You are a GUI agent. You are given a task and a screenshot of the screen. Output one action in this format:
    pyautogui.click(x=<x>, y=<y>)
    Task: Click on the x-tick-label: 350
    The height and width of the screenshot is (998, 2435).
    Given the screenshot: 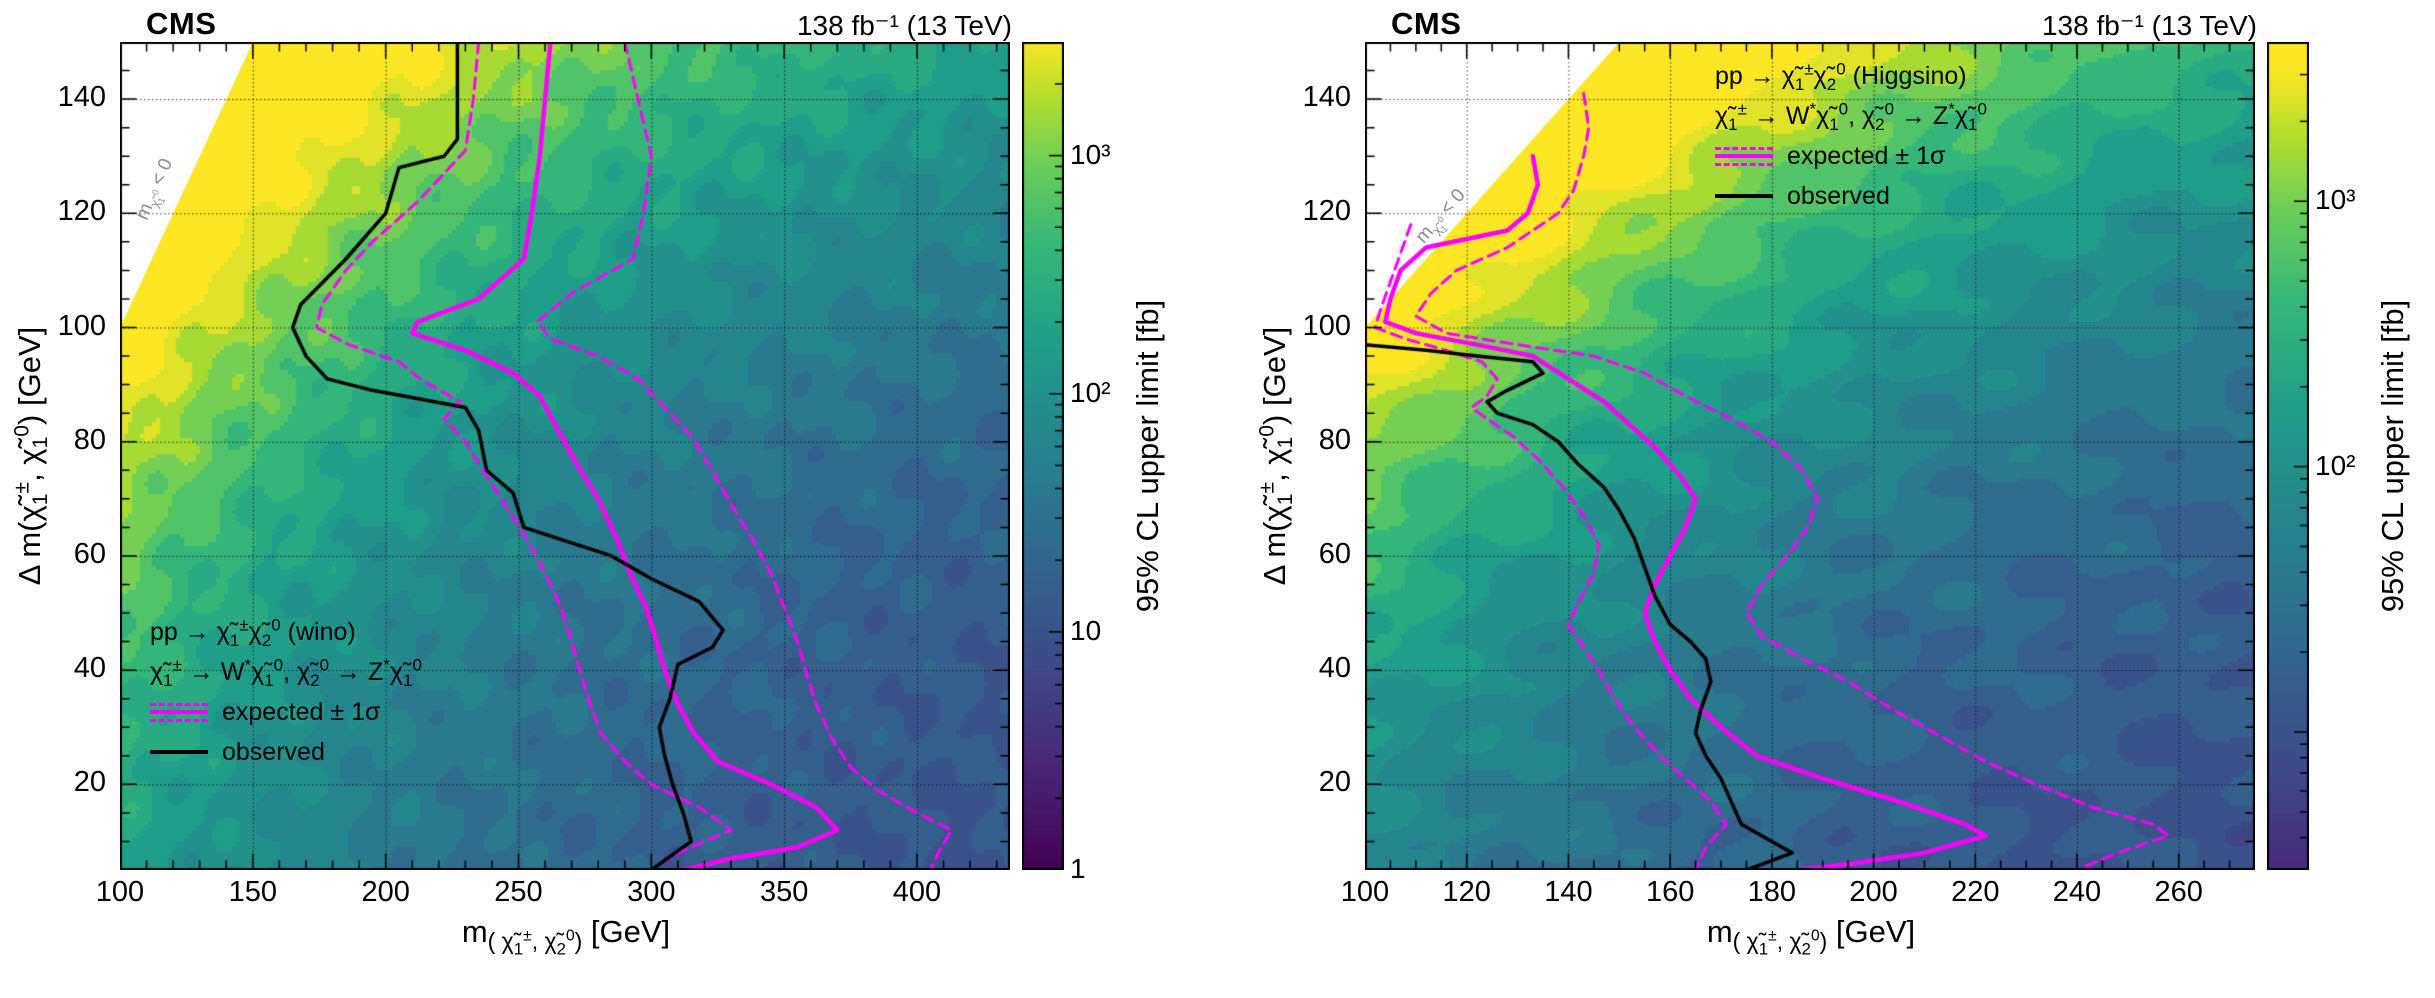 What is the action you would take?
    pyautogui.click(x=784, y=892)
    